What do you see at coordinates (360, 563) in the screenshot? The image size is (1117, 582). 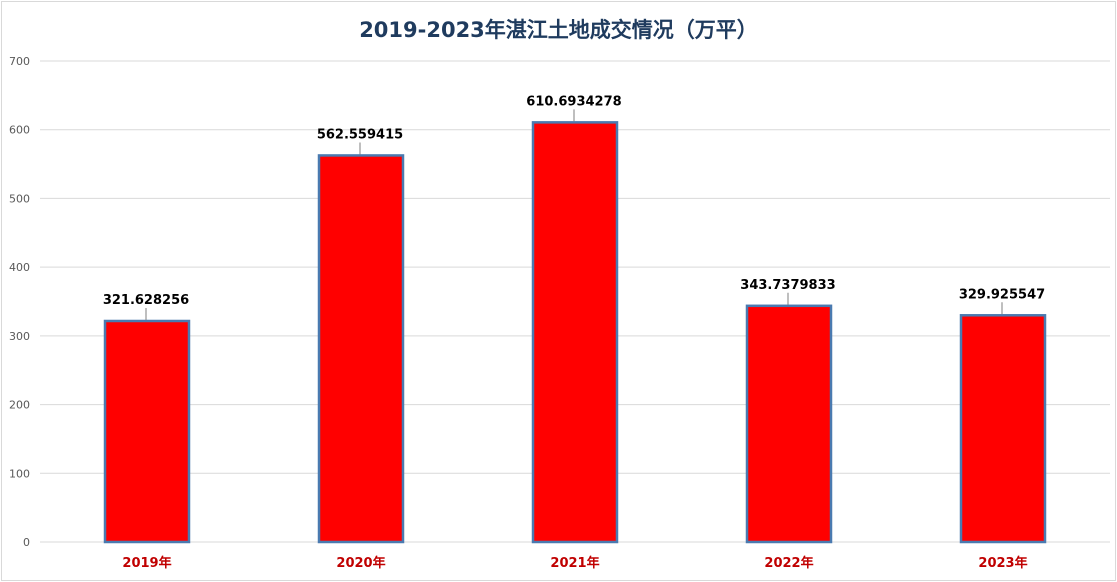 I see `x-category-label: 2020年` at bounding box center [360, 563].